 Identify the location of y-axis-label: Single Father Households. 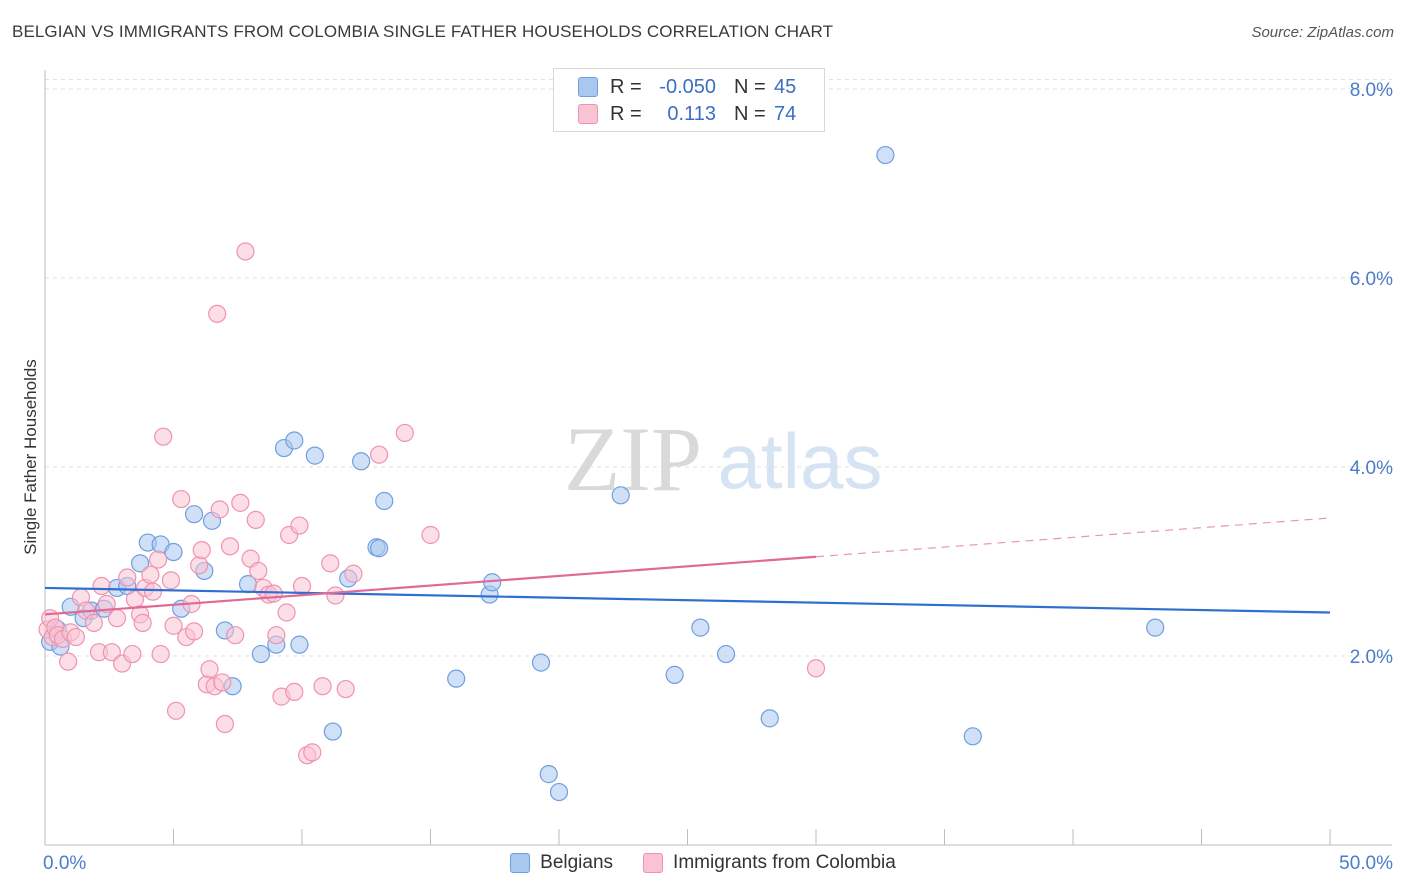
(30, 457).